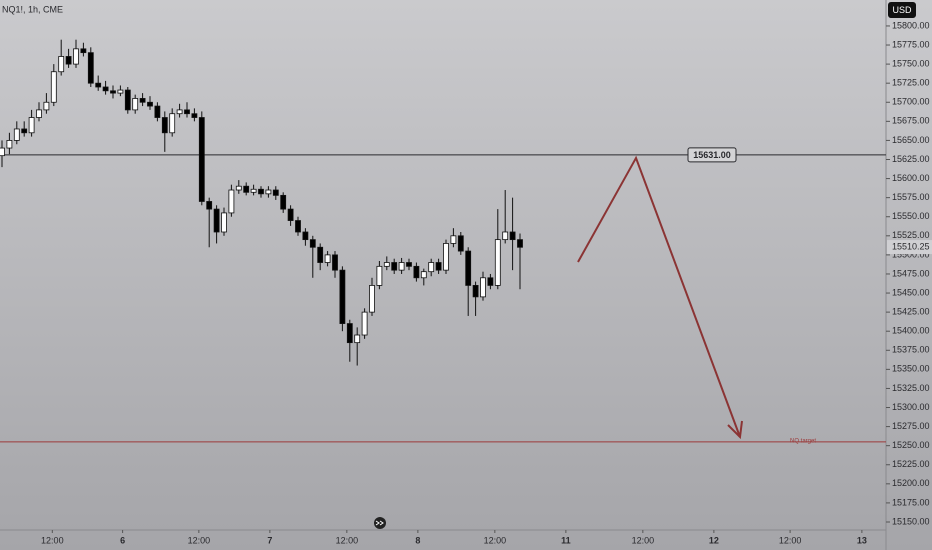 The width and height of the screenshot is (932, 550). Describe the element at coordinates (911, 369) in the screenshot. I see `y-tick-label: 15350.00` at that location.